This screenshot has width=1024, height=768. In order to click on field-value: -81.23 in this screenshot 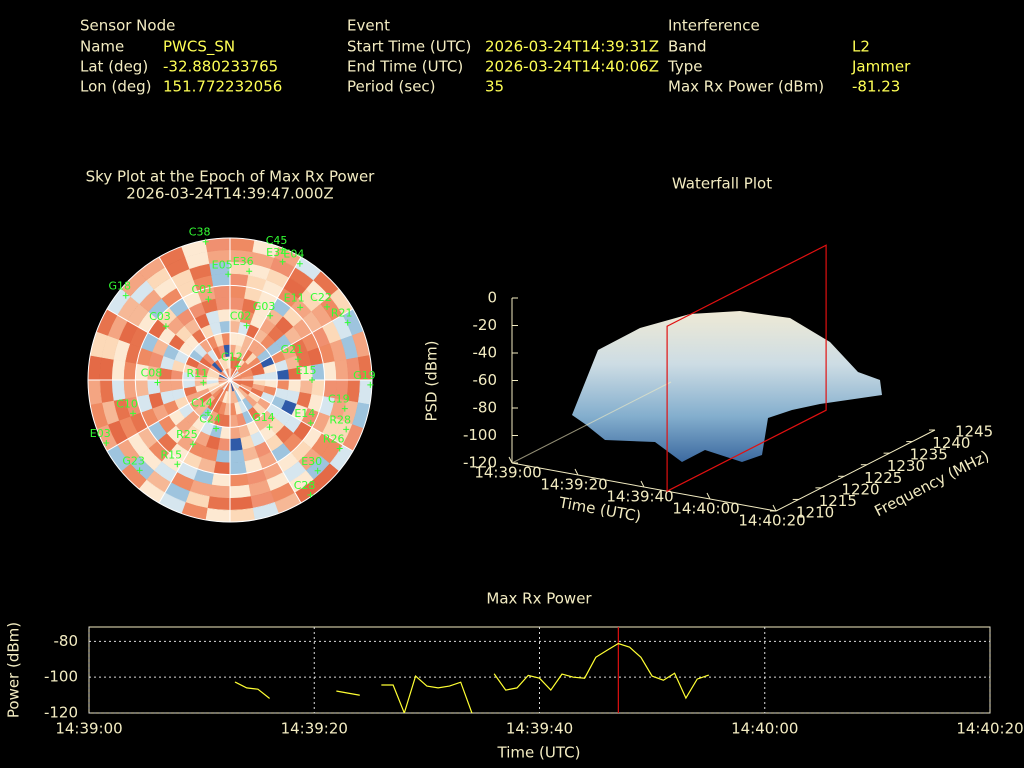, I will do `click(876, 87)`.